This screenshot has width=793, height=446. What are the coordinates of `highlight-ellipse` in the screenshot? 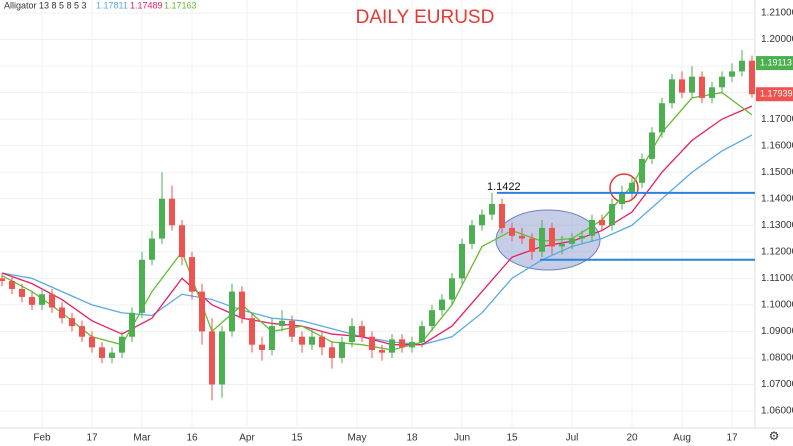 It's located at (548, 240).